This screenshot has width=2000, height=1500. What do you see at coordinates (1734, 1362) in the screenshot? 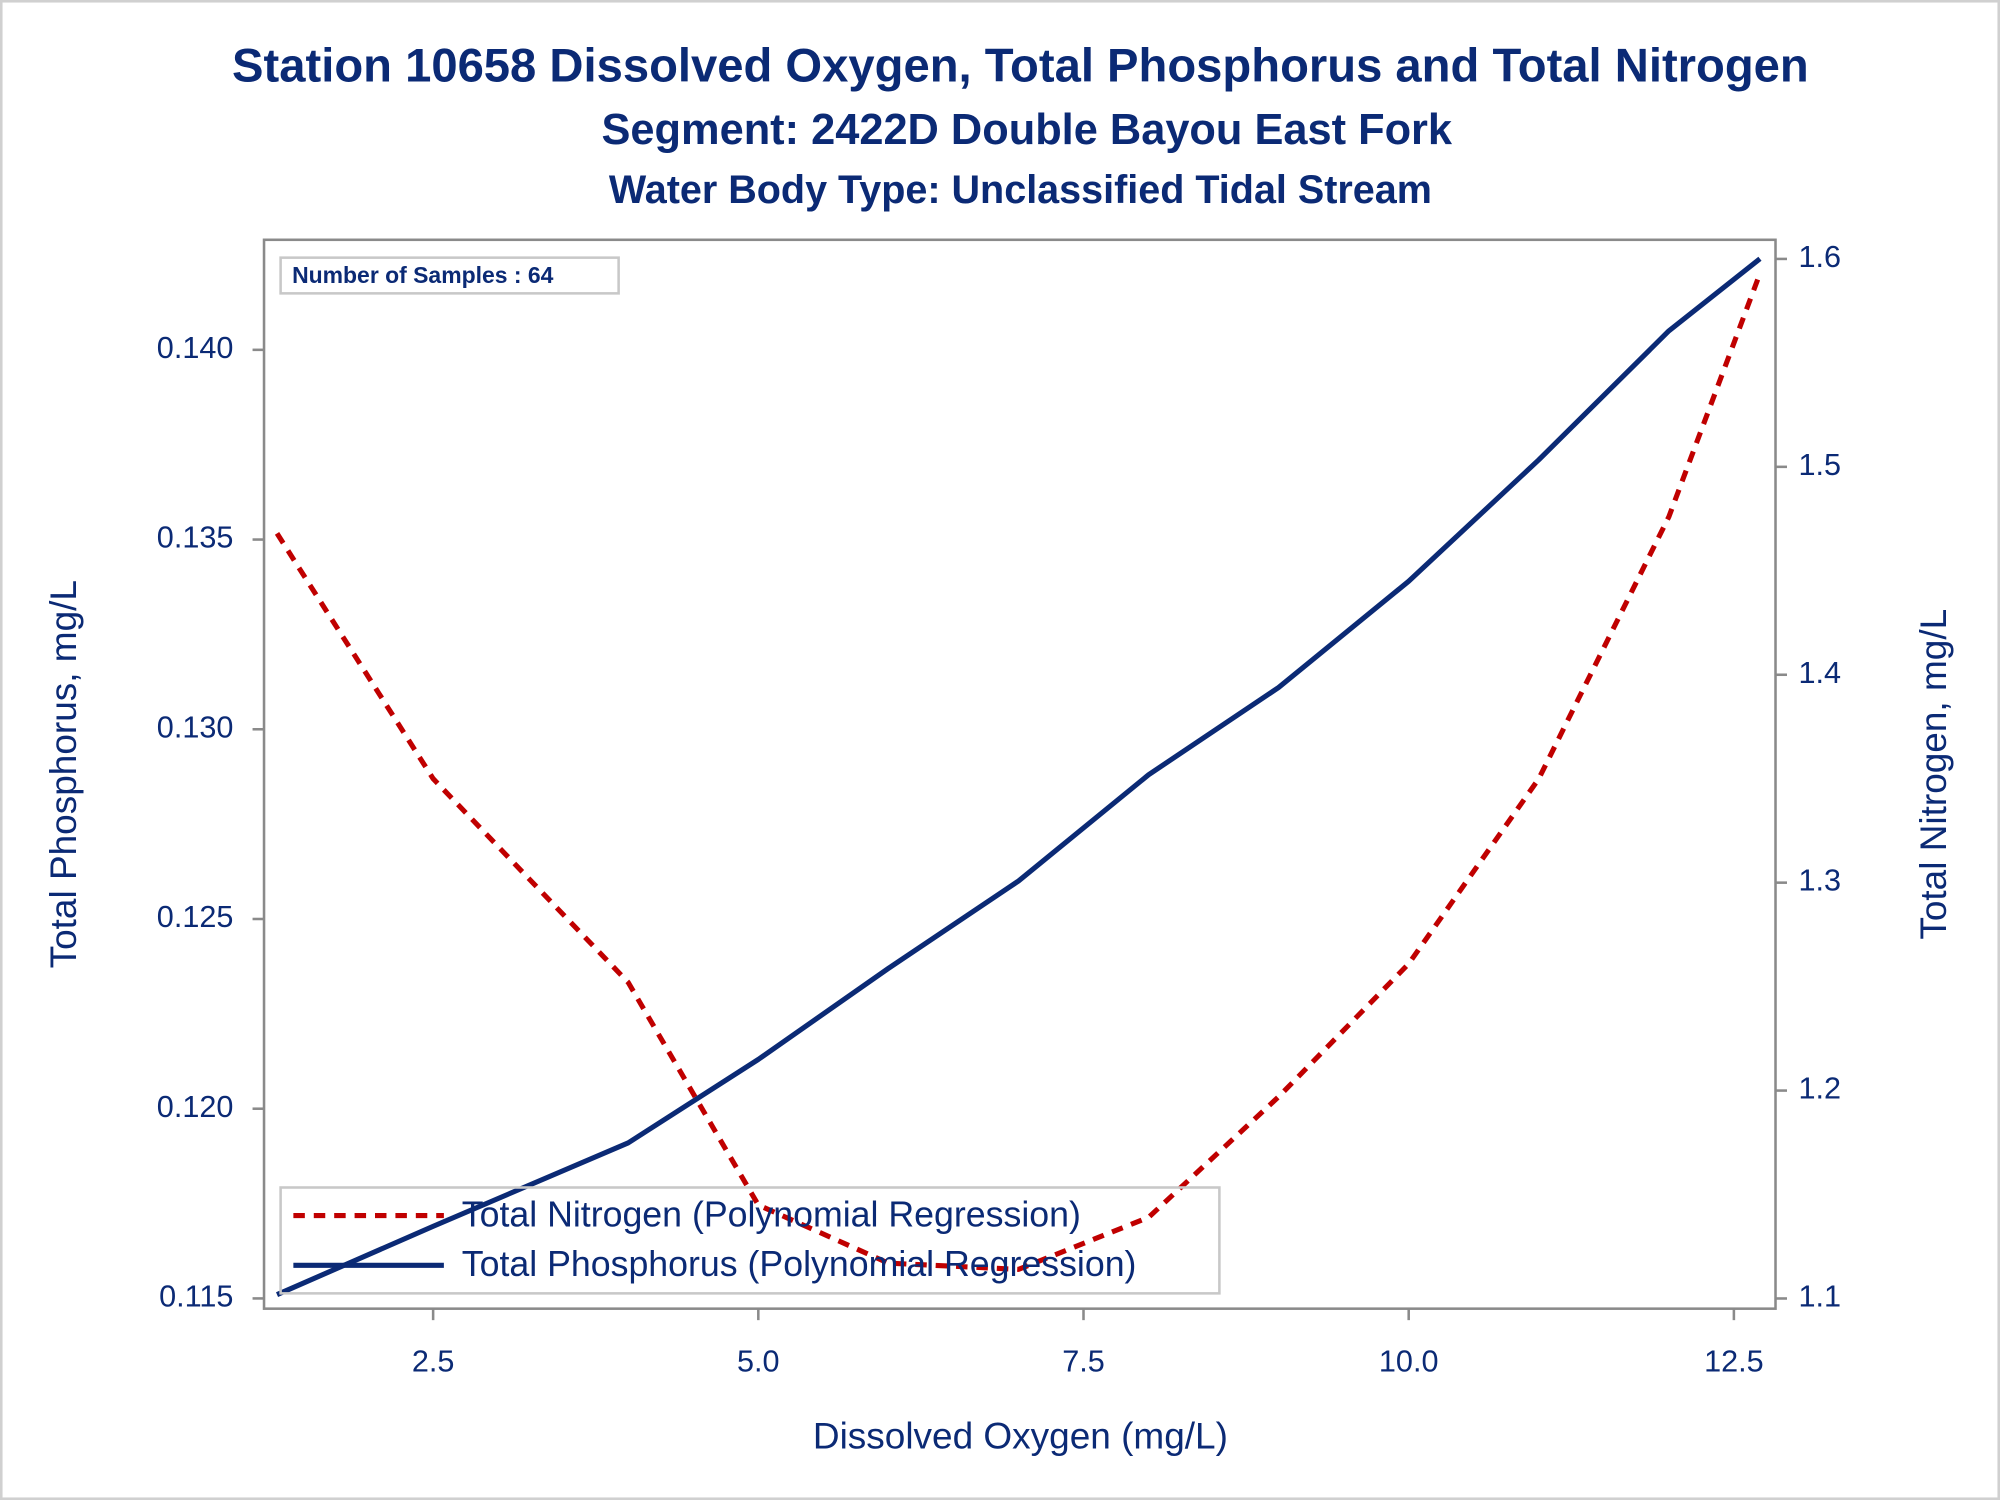
I see `x-tick-label: 12.5` at bounding box center [1734, 1362].